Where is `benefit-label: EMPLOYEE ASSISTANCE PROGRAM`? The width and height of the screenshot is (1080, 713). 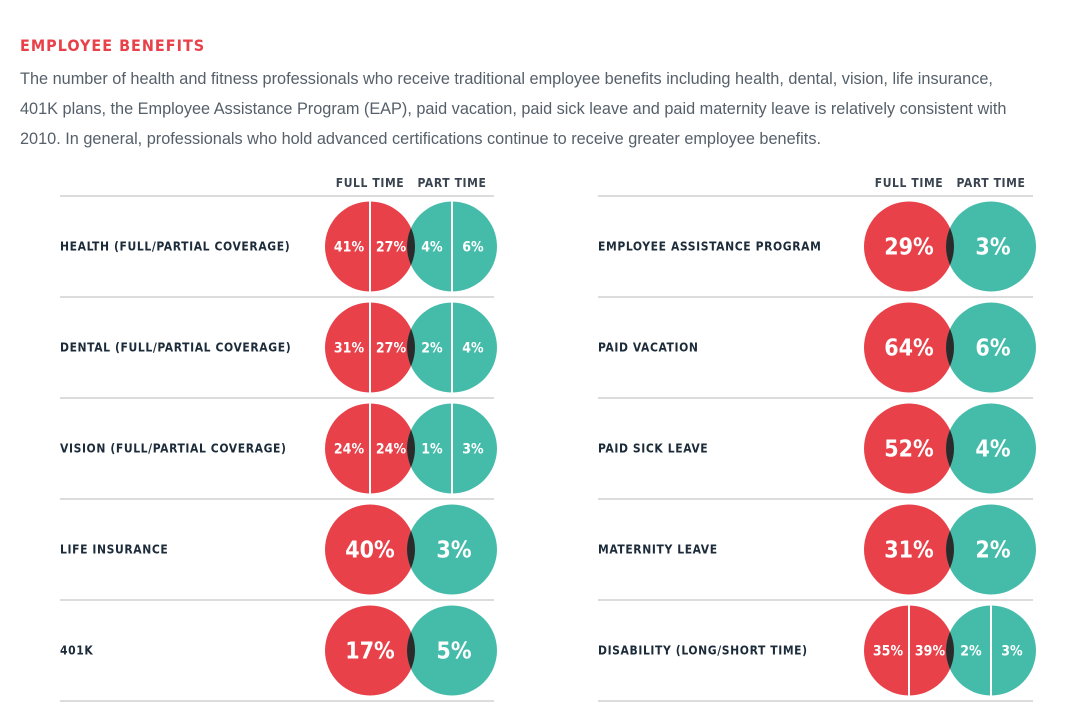 benefit-label: EMPLOYEE ASSISTANCE PROGRAM is located at coordinates (709, 247).